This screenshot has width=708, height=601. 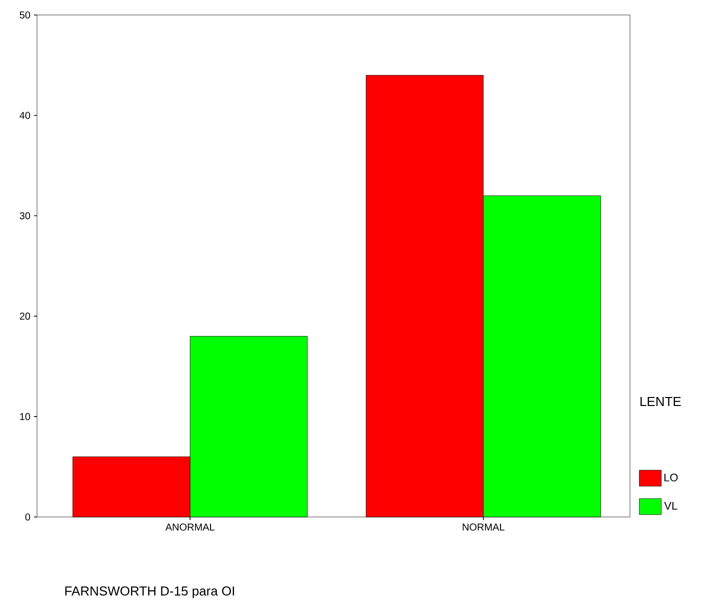 I want to click on x-tick-label: NORMAL, so click(x=483, y=527).